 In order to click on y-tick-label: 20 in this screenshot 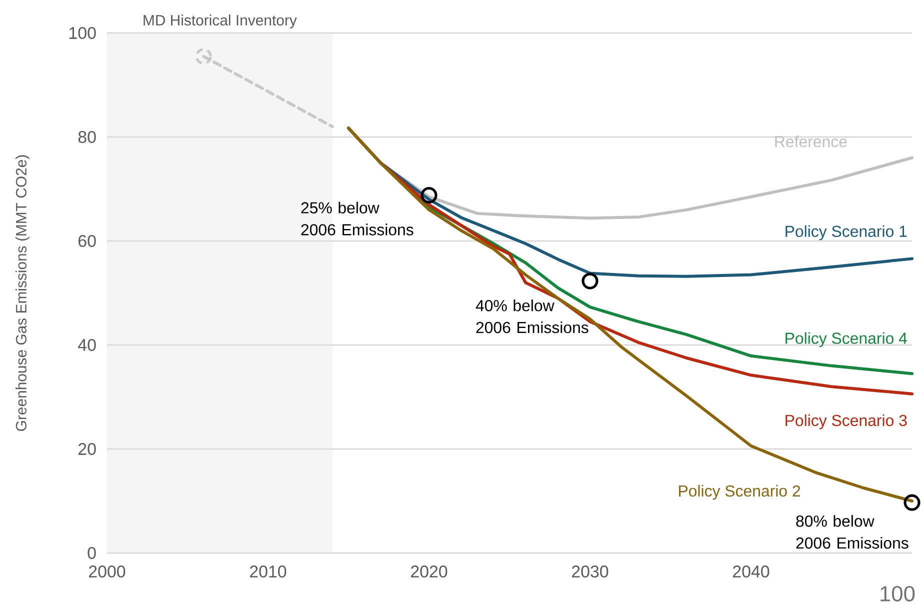, I will do `click(87, 449)`.